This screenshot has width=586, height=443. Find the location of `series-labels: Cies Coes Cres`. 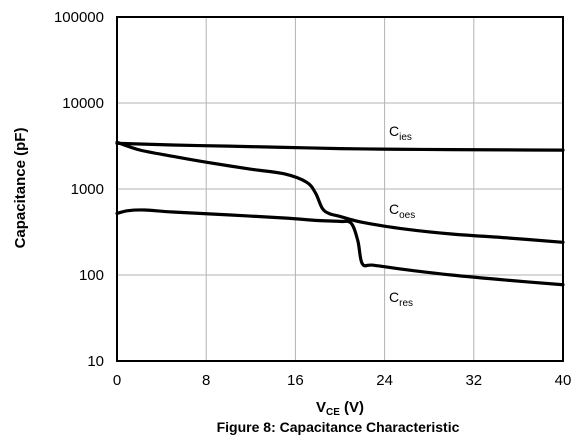

series-labels: Cies Coes Cres is located at coordinates (402, 216).